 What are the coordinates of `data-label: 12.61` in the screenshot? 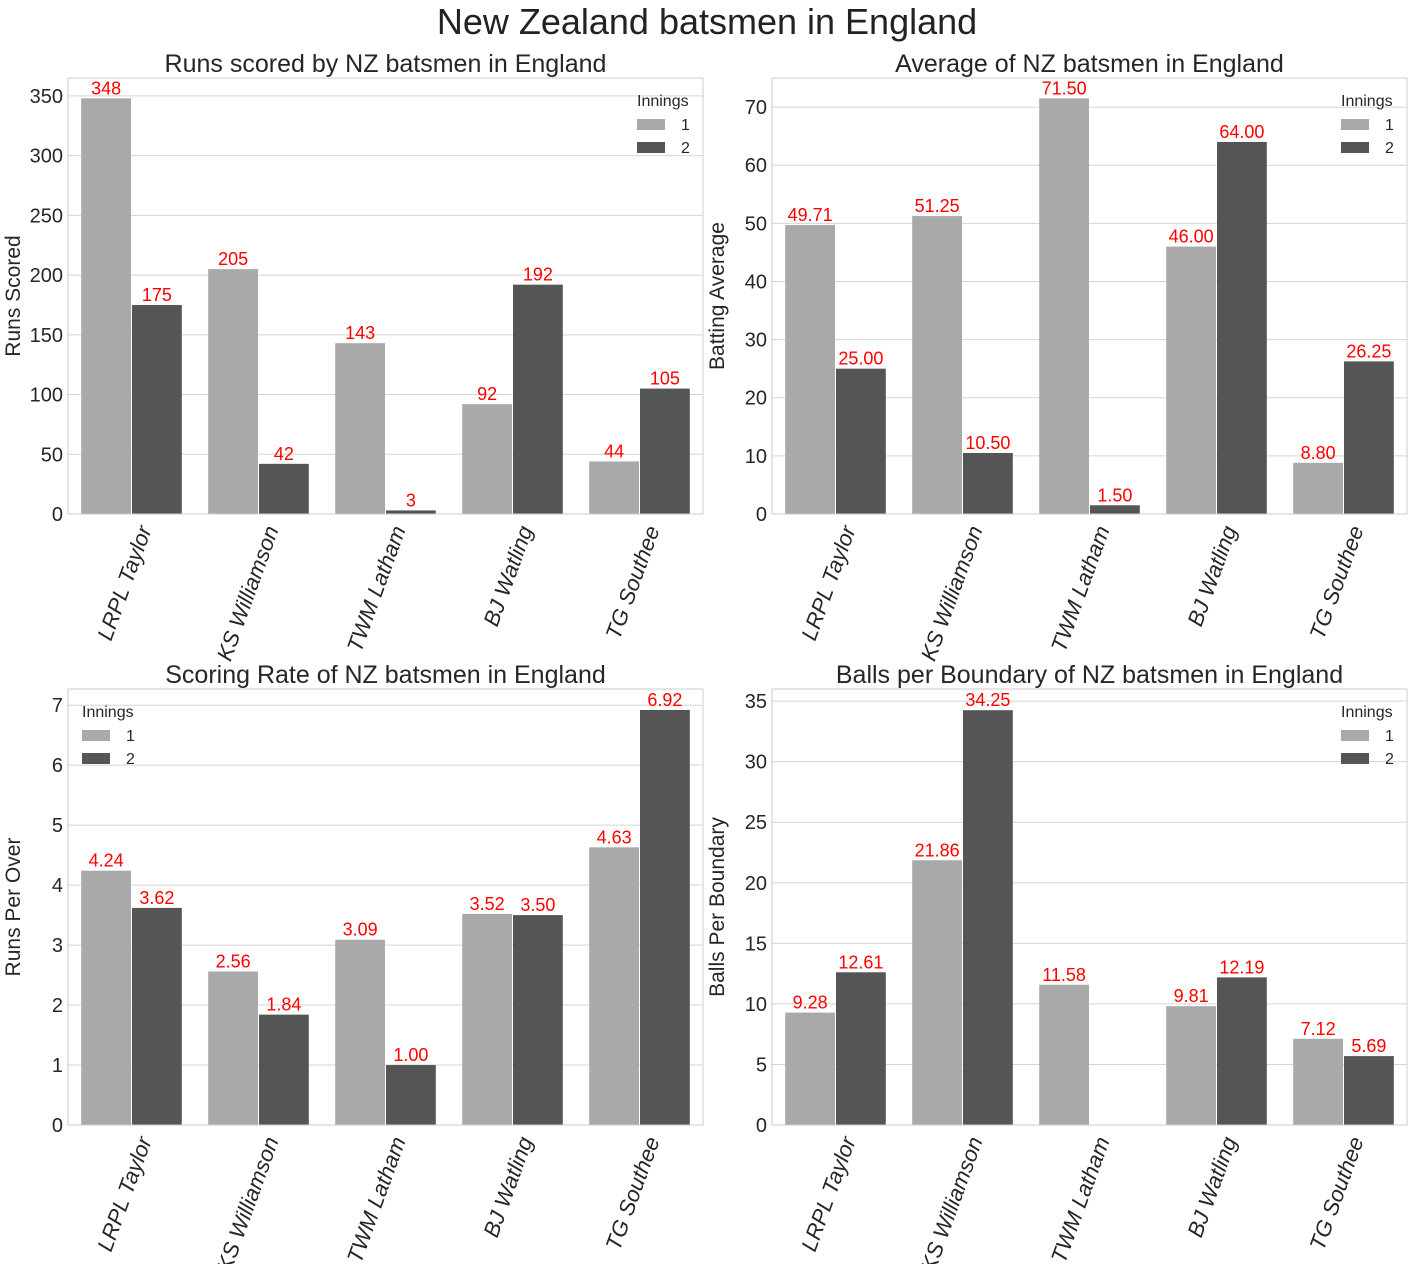 It's located at (860, 962).